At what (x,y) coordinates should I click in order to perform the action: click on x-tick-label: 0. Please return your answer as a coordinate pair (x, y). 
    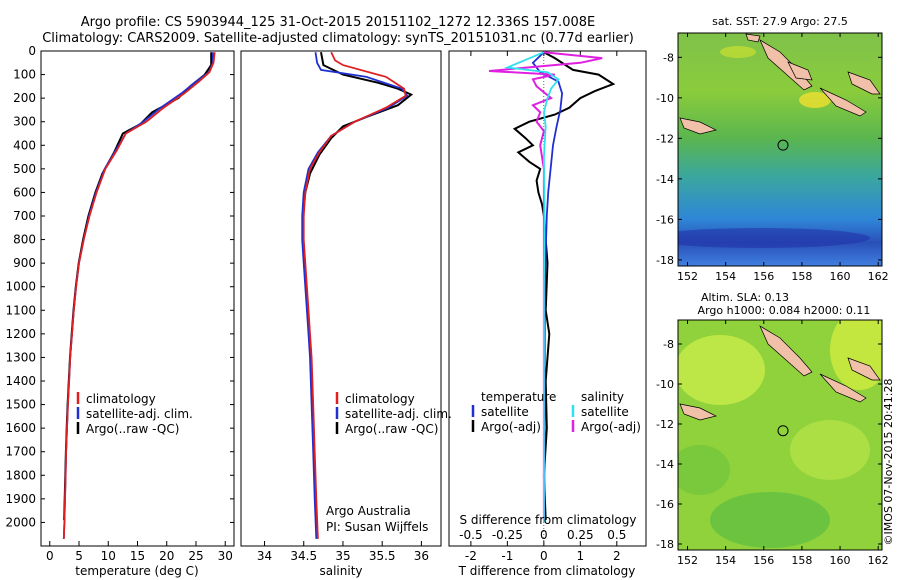
    Looking at the image, I should click on (544, 556).